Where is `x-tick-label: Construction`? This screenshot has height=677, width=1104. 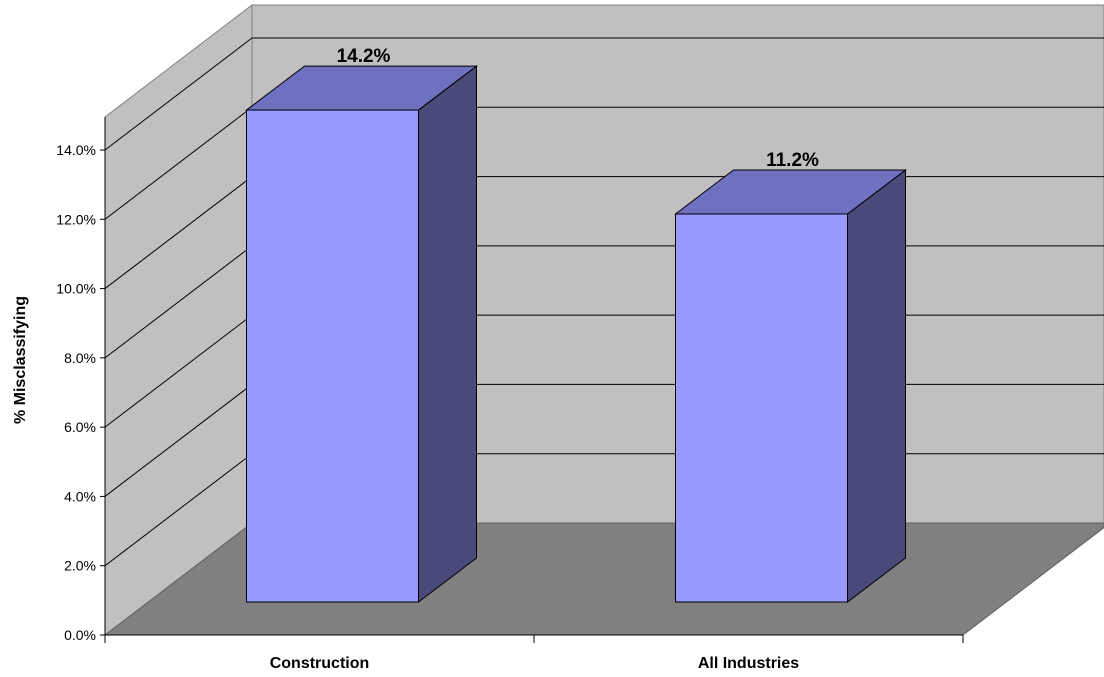 x-tick-label: Construction is located at coordinates (320, 663).